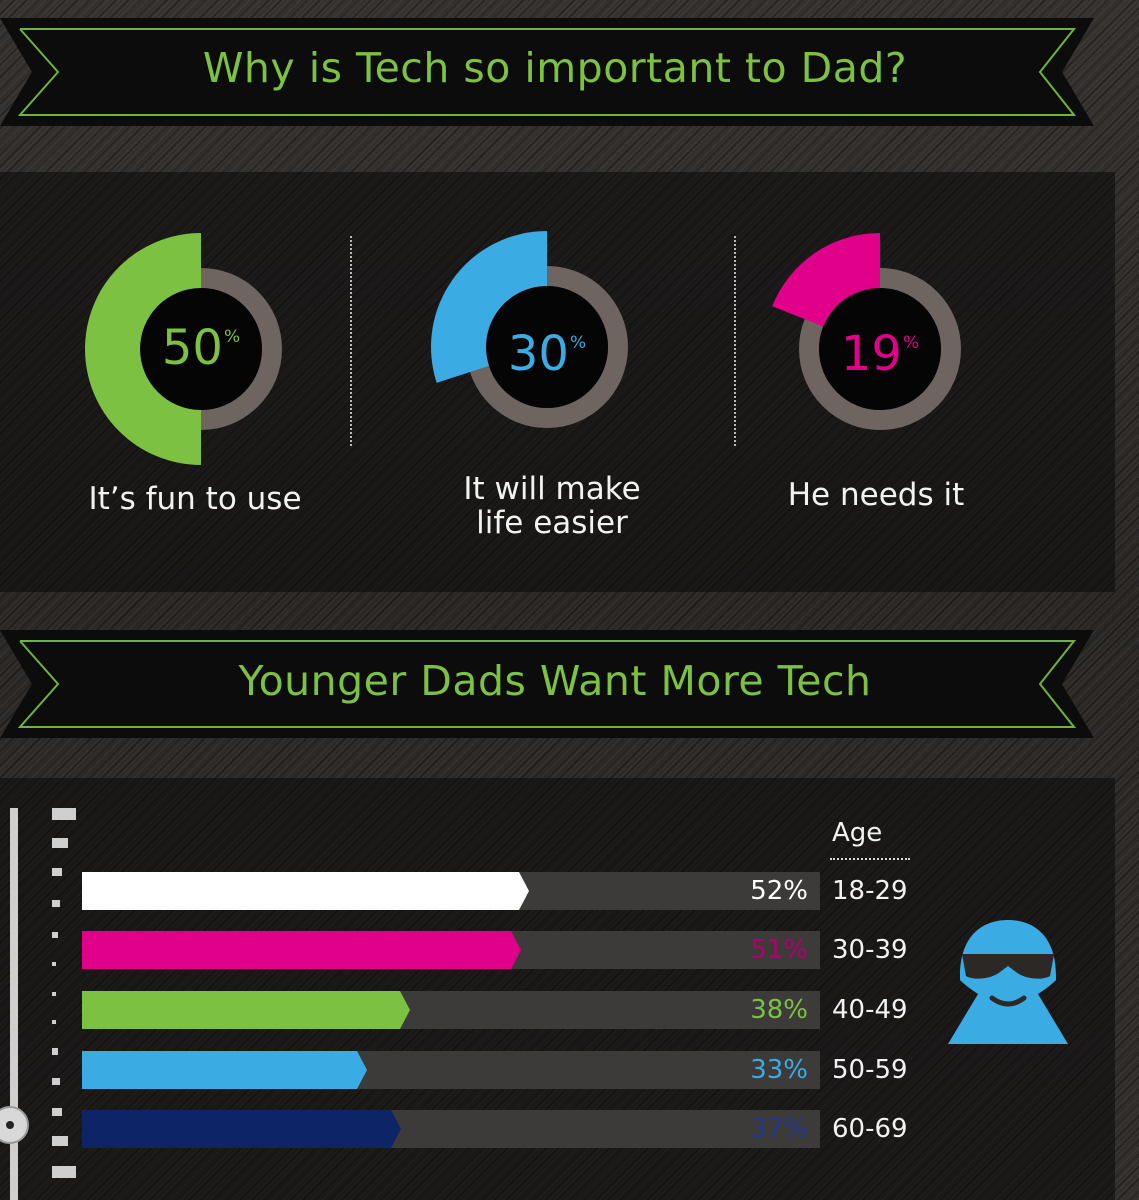 The image size is (1139, 1200). I want to click on banner-bottom-ribbon, so click(547, 684).